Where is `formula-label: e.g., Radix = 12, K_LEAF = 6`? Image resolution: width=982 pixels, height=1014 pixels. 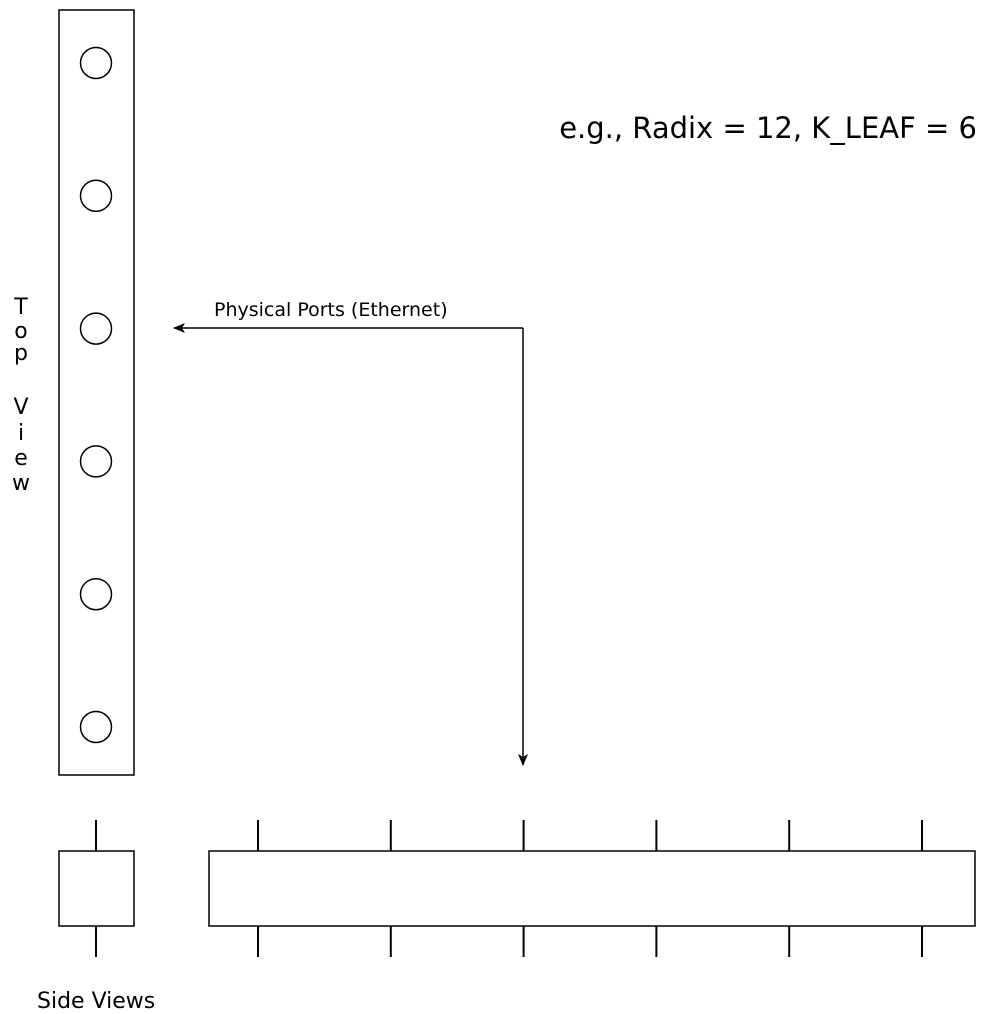 formula-label: e.g., Radix = 12, K_LEAF = 6 is located at coordinates (768, 128).